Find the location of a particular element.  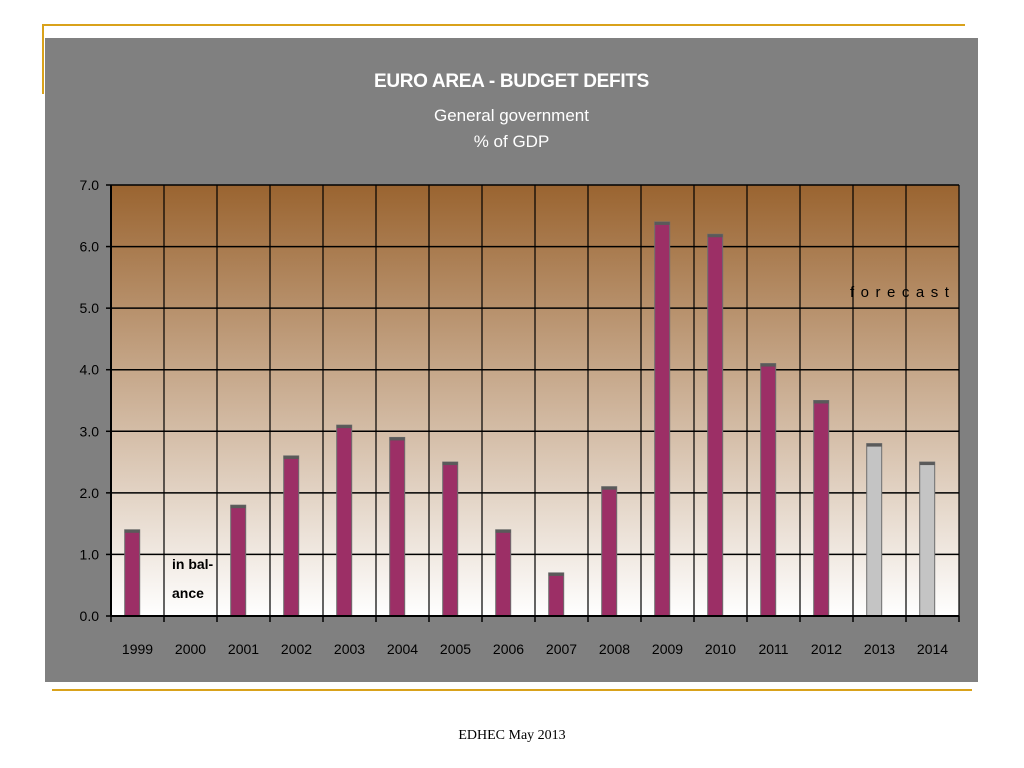

bar-2001 is located at coordinates (238, 560).